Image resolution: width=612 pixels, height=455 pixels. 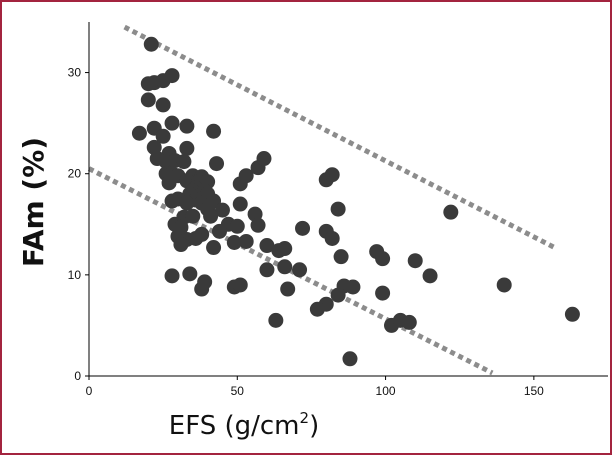 I want to click on x-tick-label: 50, so click(x=238, y=391).